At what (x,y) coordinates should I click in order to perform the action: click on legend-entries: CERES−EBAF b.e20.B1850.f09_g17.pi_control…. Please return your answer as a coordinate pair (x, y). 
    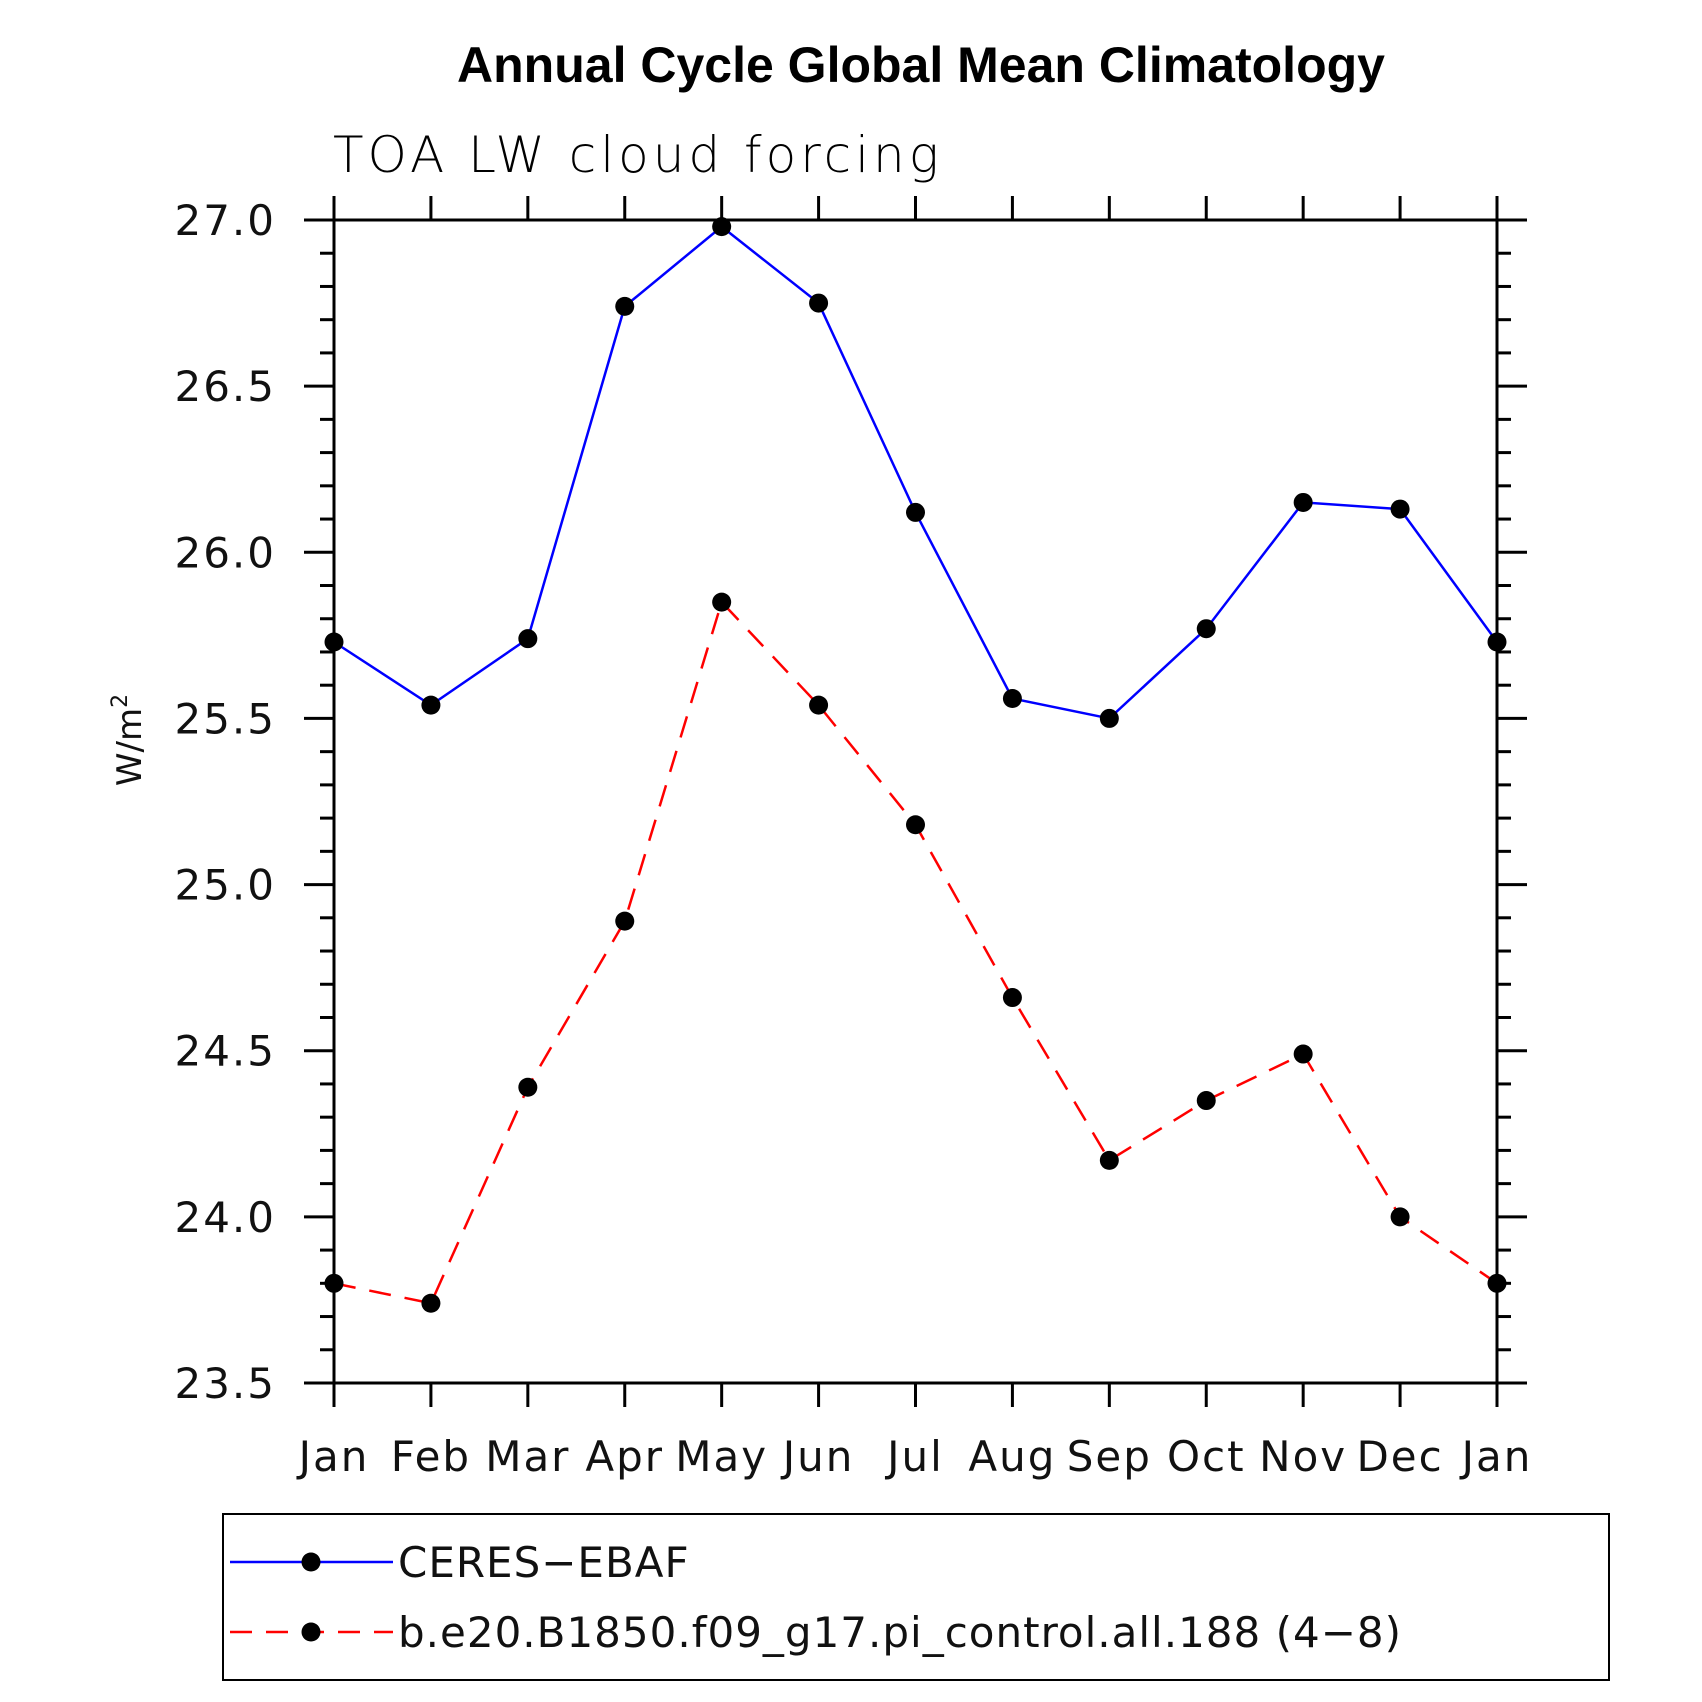
    Looking at the image, I should click on (816, 1597).